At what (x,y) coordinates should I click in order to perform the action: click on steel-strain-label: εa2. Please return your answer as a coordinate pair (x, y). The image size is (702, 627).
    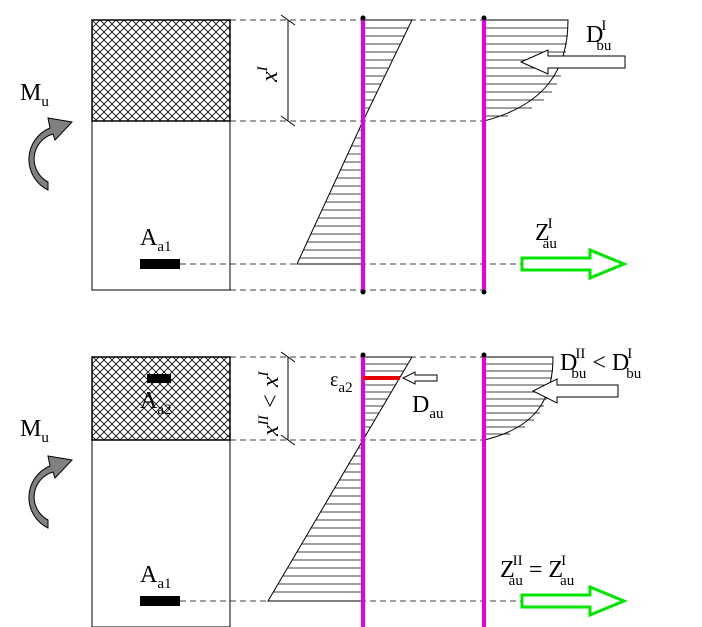
    Looking at the image, I should click on (341, 382).